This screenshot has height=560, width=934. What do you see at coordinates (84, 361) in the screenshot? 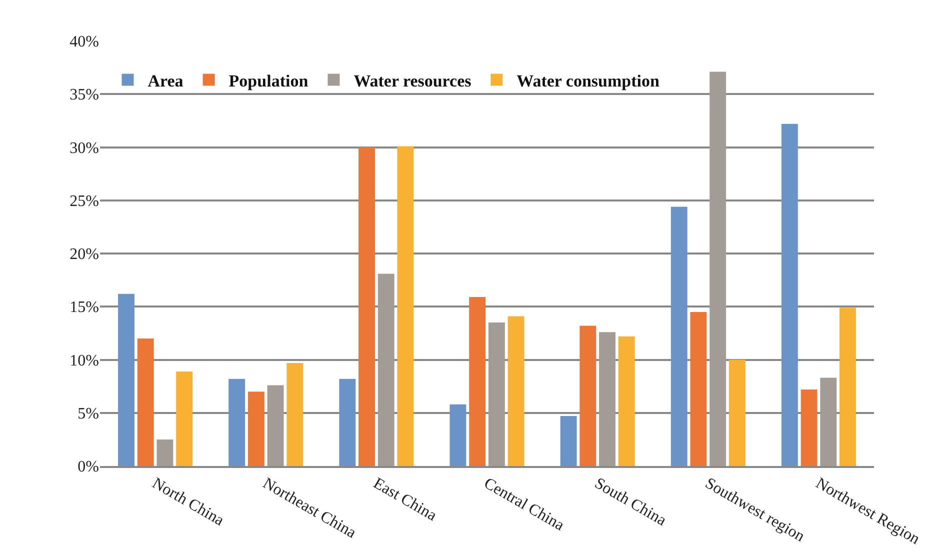
I see `y-tick-label: 10%` at bounding box center [84, 361].